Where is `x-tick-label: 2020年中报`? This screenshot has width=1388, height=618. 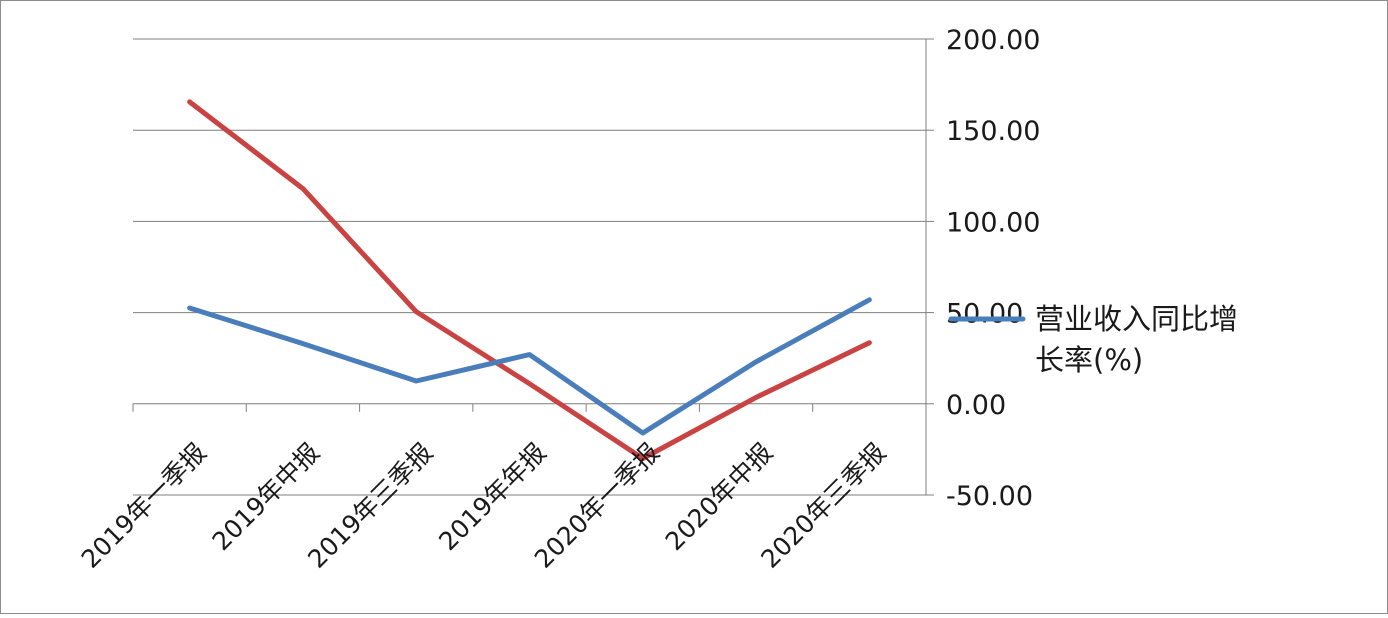 x-tick-label: 2020年中报 is located at coordinates (719, 497).